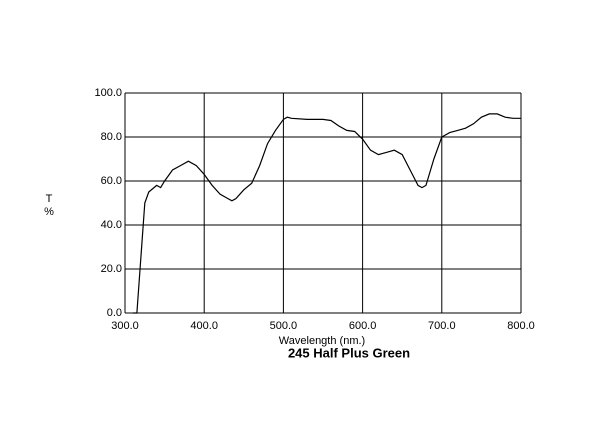 The width and height of the screenshot is (595, 425). What do you see at coordinates (111, 269) in the screenshot?
I see `y-tick-label: 20.0` at bounding box center [111, 269].